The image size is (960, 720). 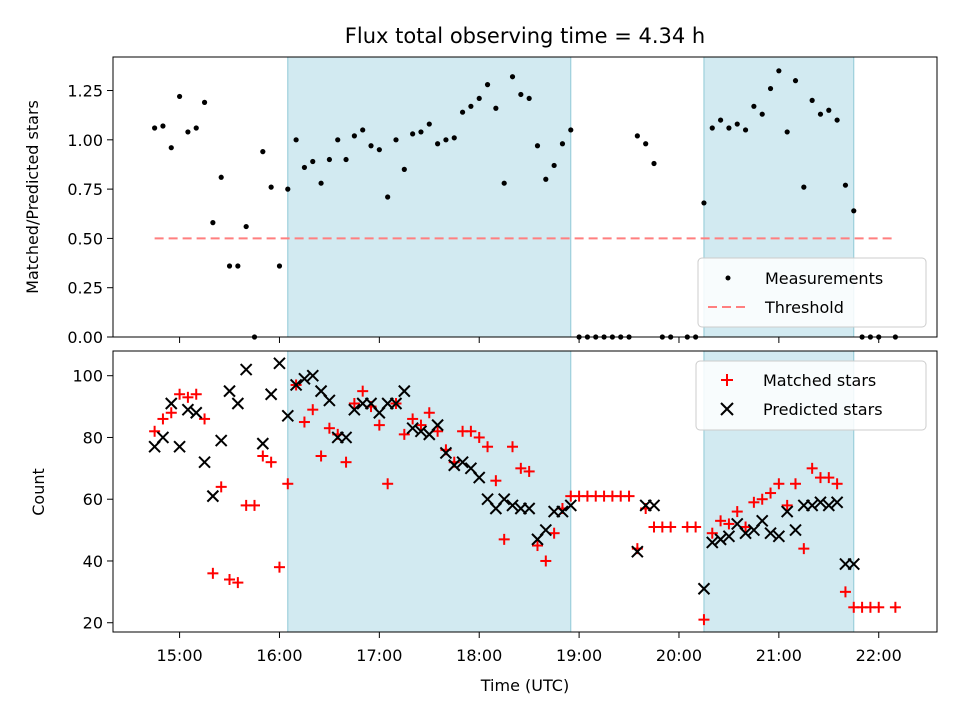 What do you see at coordinates (85, 238) in the screenshot?
I see `y-tick-label: 0.50` at bounding box center [85, 238].